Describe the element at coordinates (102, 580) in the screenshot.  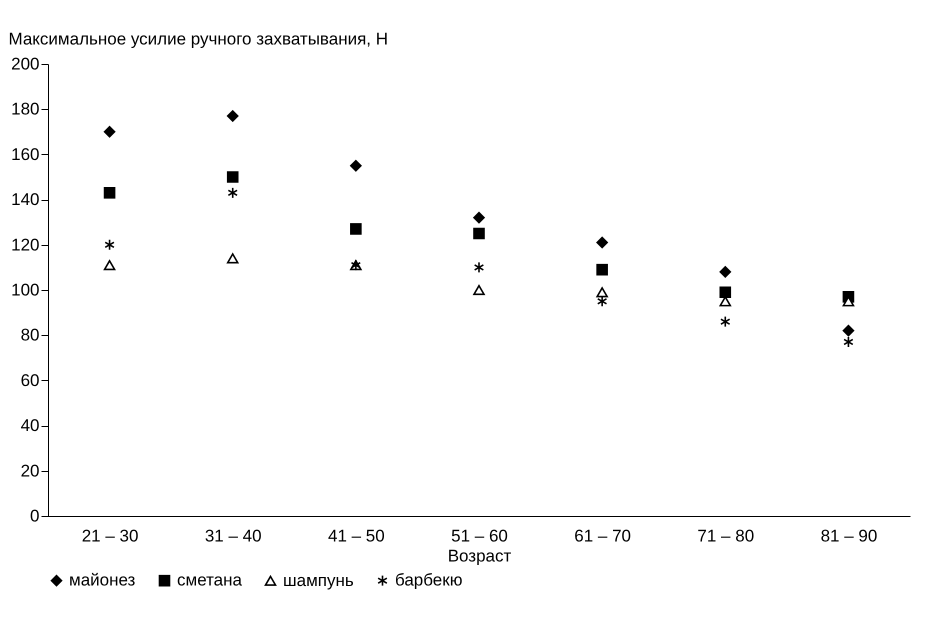
I see `legend-label: майонез` at that location.